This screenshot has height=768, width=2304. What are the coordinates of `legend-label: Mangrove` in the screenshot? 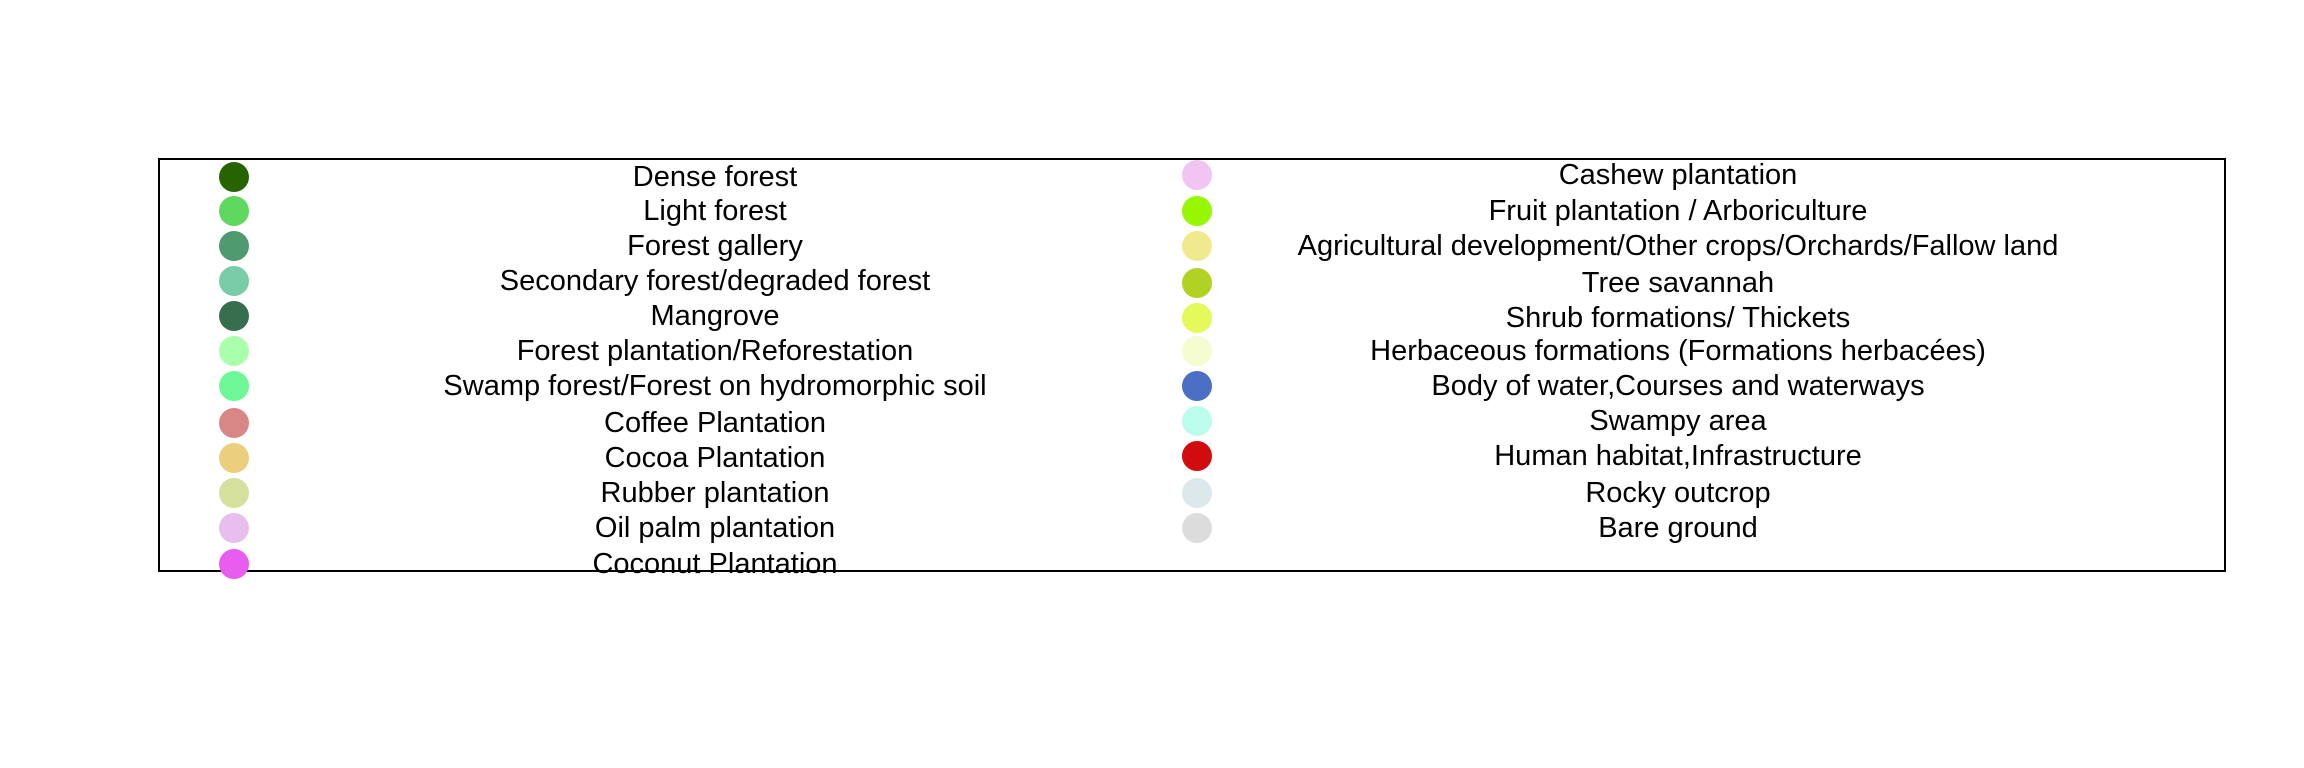 It's located at (715, 316).